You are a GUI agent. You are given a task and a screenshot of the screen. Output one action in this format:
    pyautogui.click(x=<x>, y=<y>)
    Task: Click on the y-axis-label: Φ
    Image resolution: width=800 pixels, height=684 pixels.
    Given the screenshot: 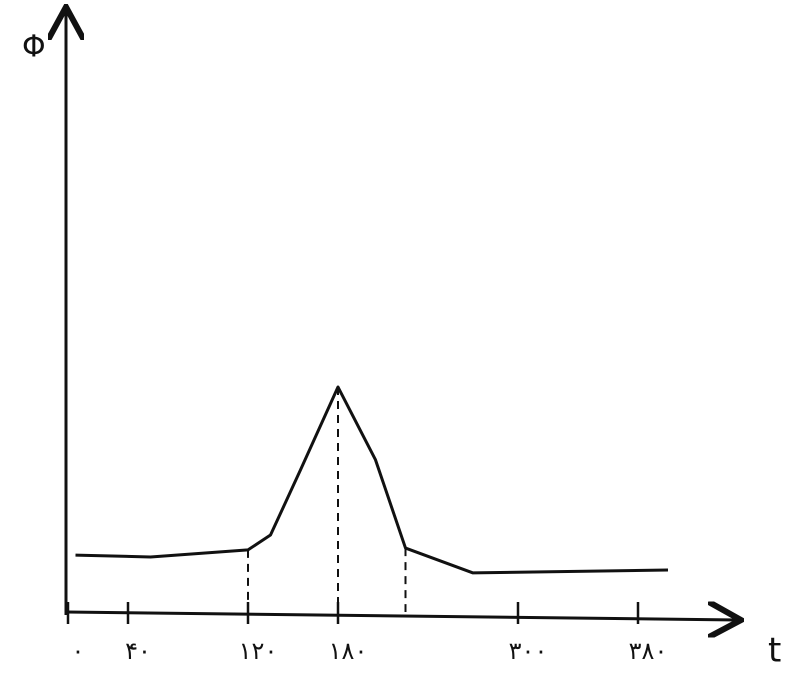 What is the action you would take?
    pyautogui.click(x=34, y=47)
    